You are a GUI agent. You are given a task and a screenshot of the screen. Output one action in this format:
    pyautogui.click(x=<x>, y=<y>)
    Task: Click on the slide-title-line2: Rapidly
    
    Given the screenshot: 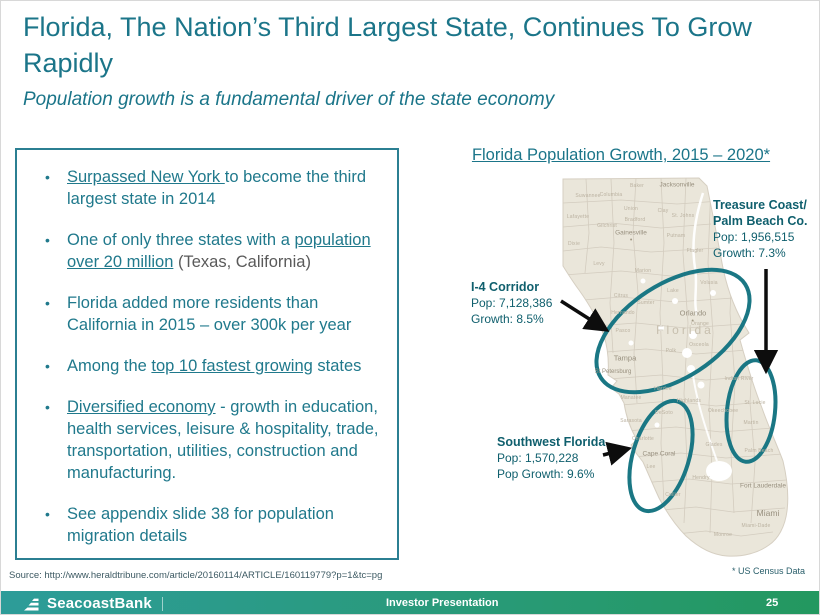 What is the action you would take?
    pyautogui.click(x=68, y=63)
    